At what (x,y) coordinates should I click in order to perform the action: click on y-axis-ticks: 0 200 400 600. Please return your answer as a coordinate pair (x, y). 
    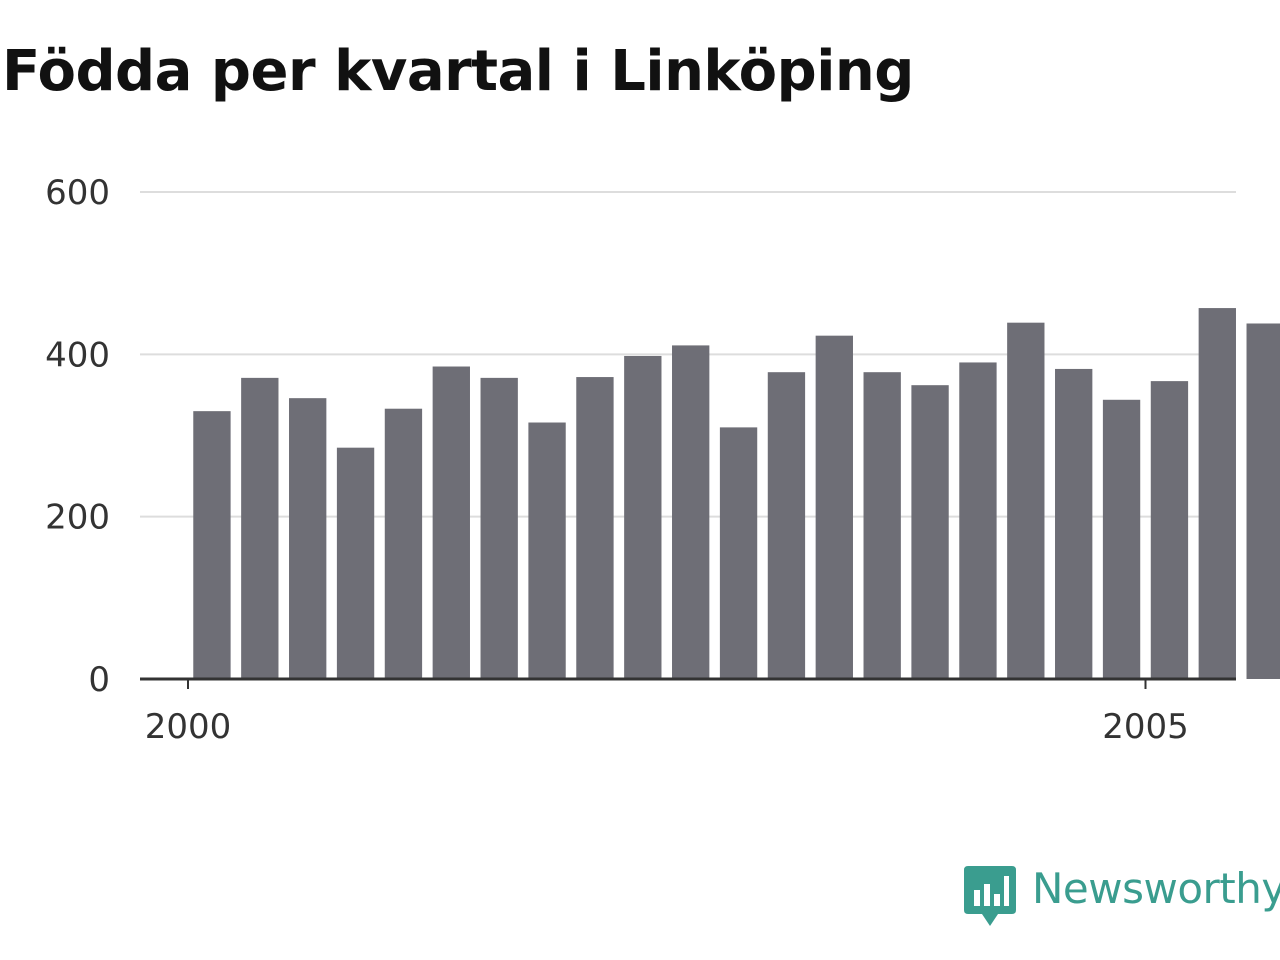
    Looking at the image, I should click on (77, 436).